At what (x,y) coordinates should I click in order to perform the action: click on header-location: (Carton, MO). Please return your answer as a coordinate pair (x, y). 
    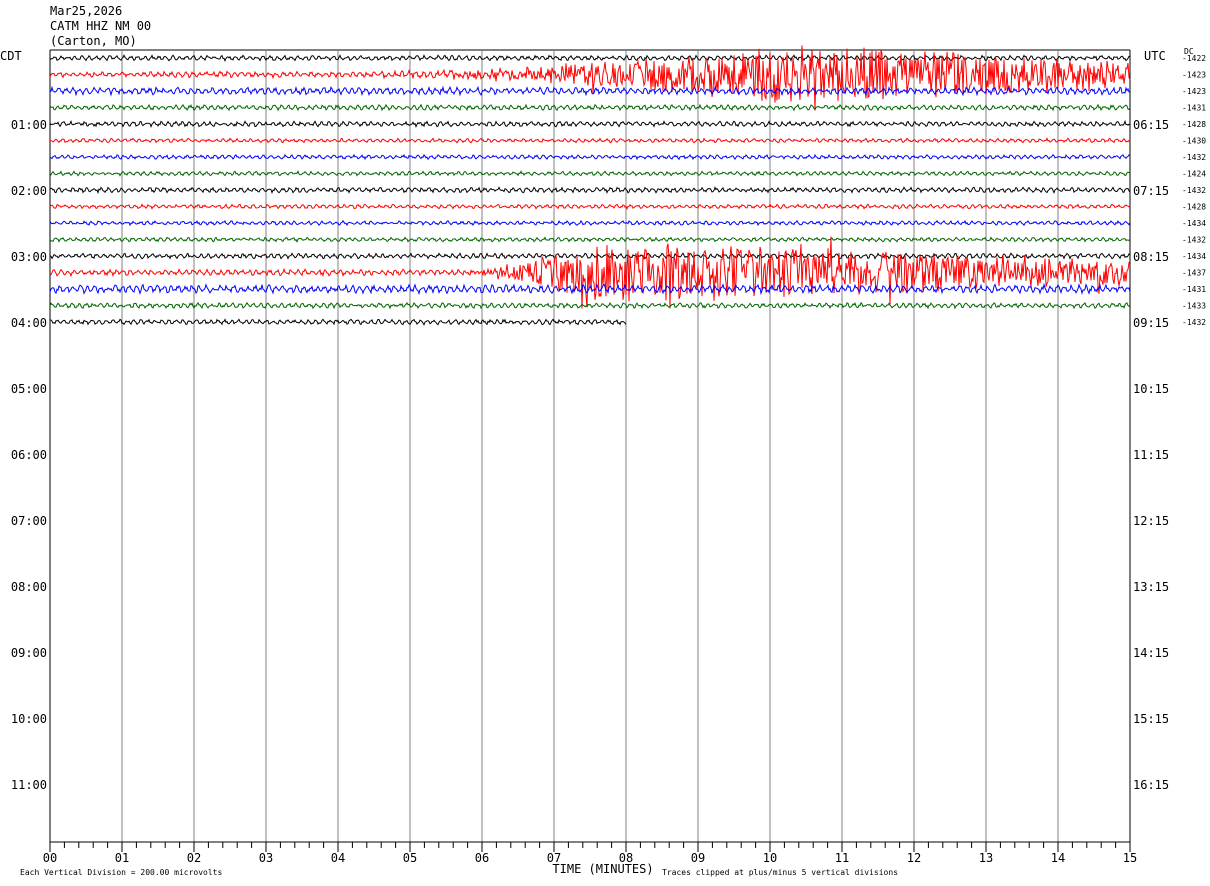
    Looking at the image, I should click on (93, 41).